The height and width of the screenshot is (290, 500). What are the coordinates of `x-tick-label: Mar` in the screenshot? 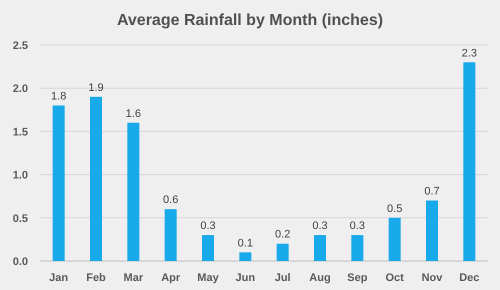 It's located at (134, 278).